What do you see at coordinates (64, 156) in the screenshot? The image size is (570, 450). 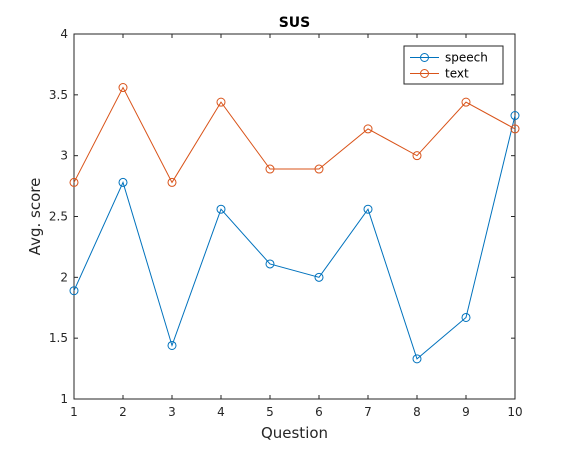 I see `y-tick-label: 3` at bounding box center [64, 156].